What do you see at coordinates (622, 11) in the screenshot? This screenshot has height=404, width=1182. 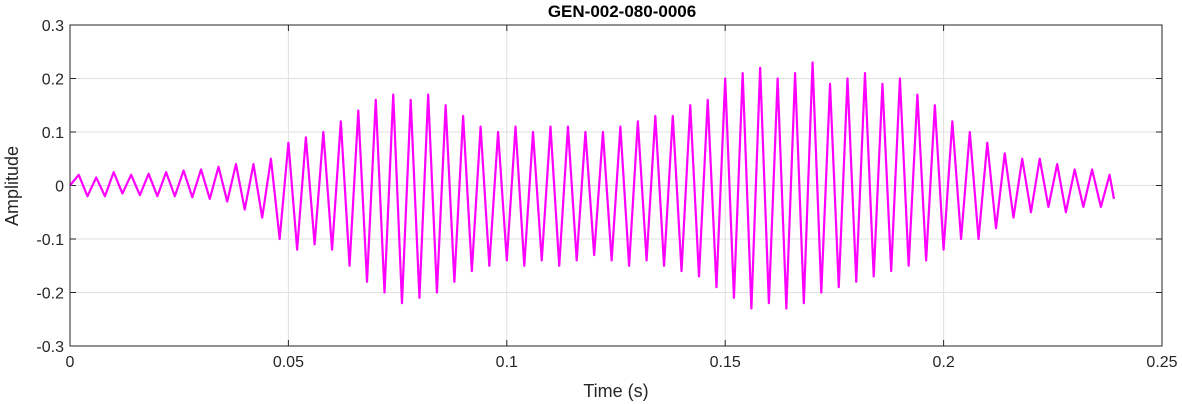 I see `chart-title: GEN-002-080-0006` at bounding box center [622, 11].